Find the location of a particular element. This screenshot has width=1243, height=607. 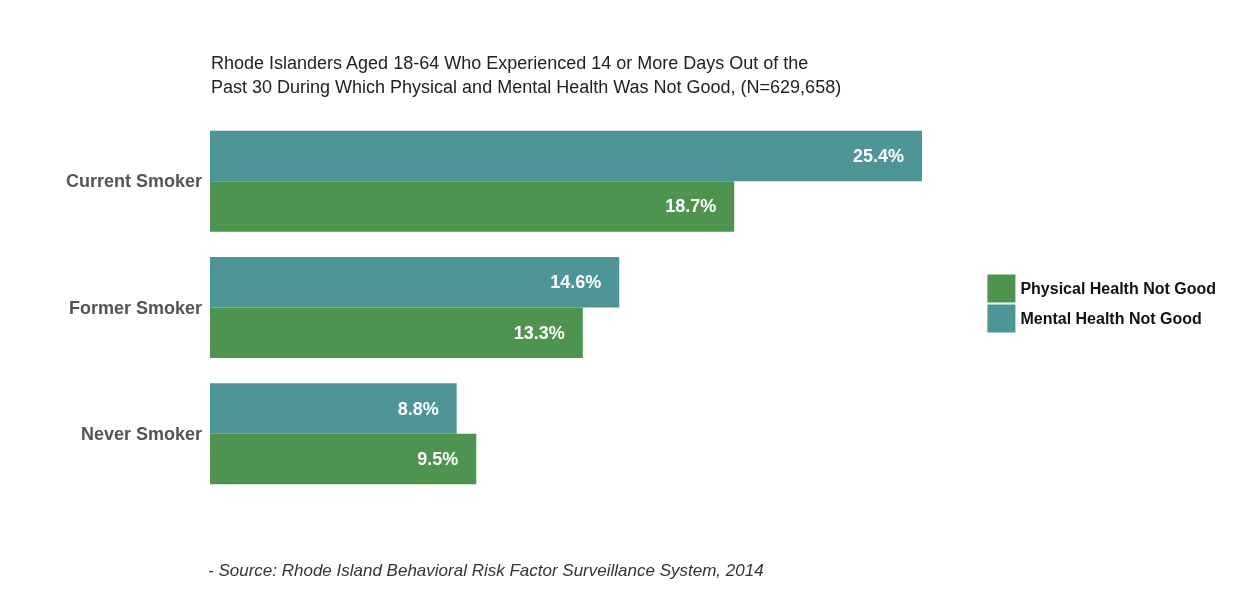

legend-label: Physical Health Not Good is located at coordinates (1118, 288).